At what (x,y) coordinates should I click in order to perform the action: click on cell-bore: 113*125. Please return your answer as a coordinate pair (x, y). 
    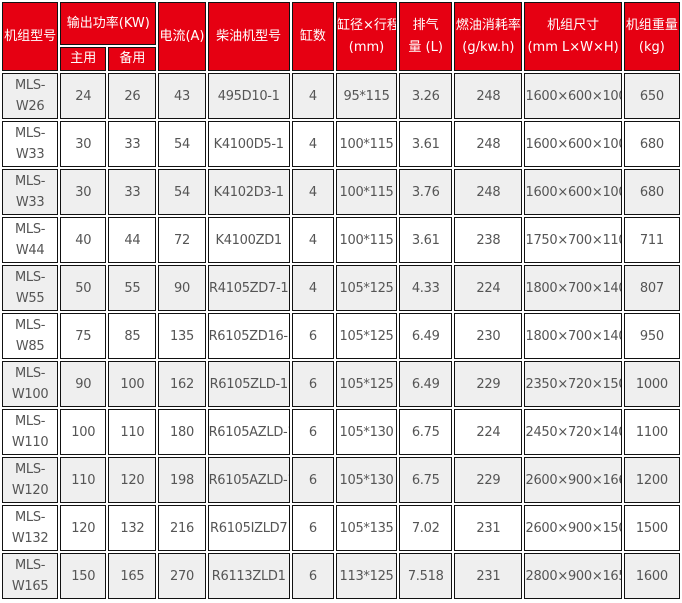
    Looking at the image, I should click on (366, 576).